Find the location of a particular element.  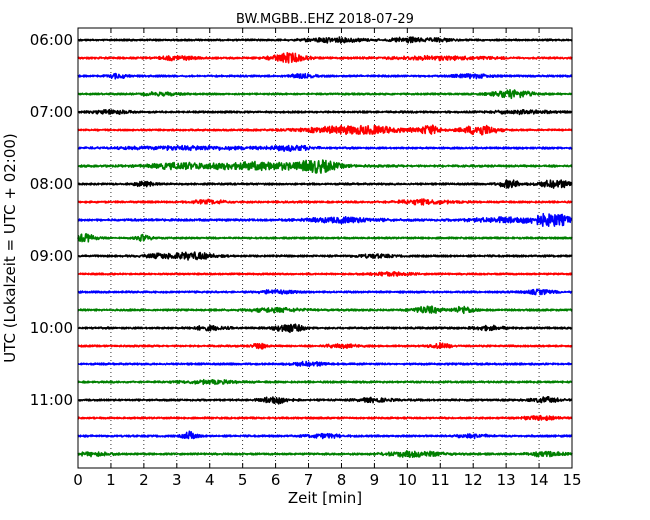

x-tick-label: 8 is located at coordinates (342, 480).